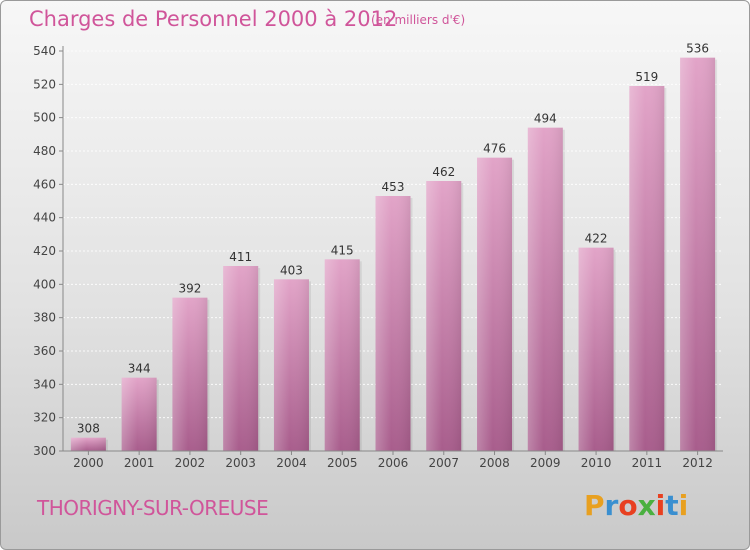 This screenshot has height=550, width=750. What do you see at coordinates (672, 505) in the screenshot?
I see `logo-letter: t` at bounding box center [672, 505].